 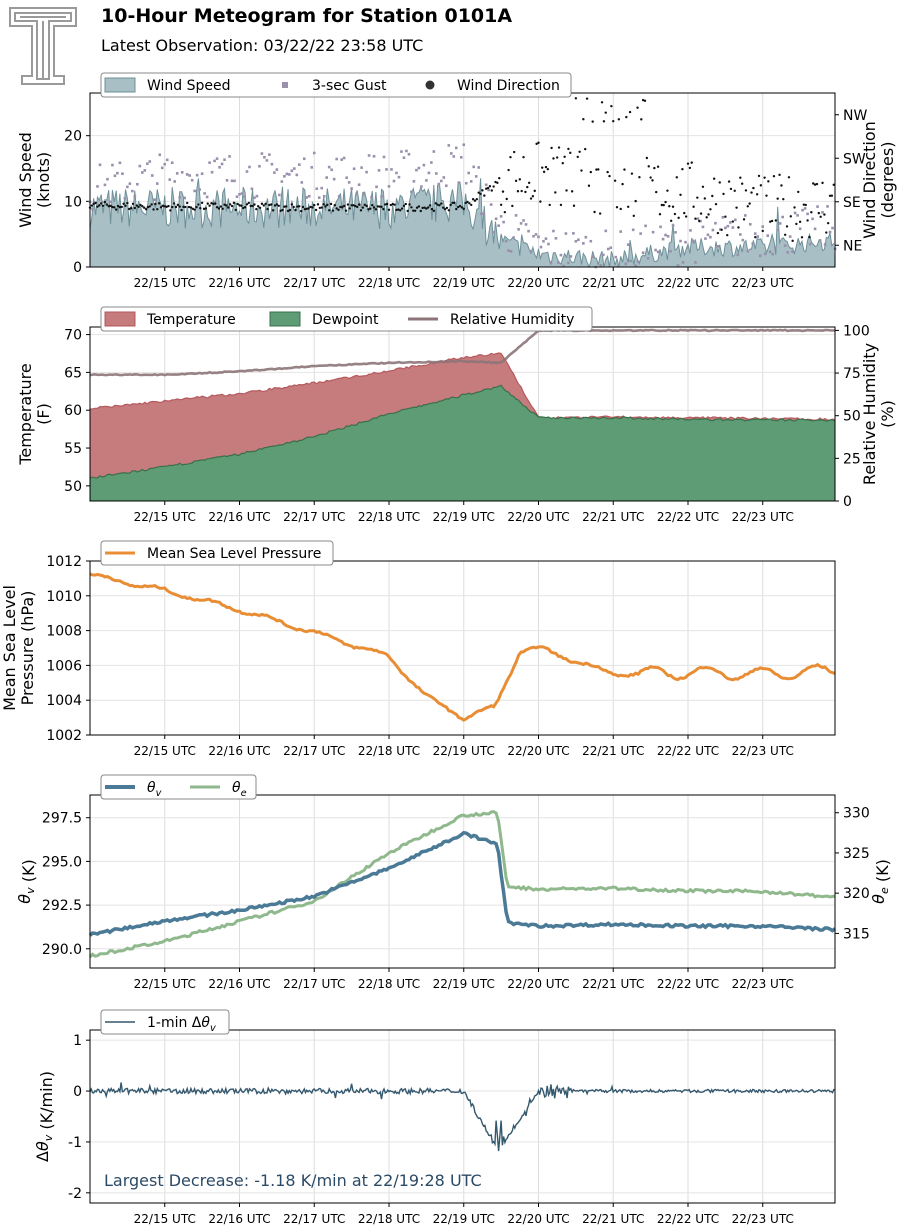 I want to click on legend-box, so click(x=178, y=787).